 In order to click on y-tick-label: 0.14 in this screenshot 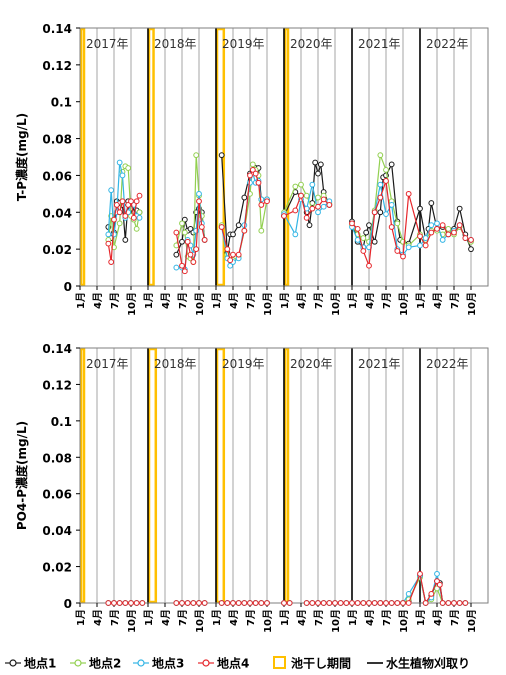, I will do `click(57, 29)`.